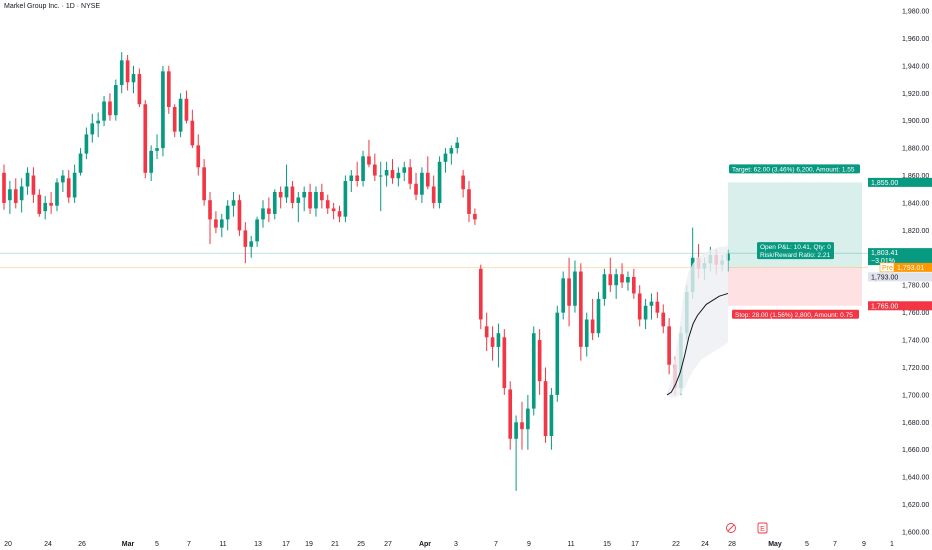 This screenshot has width=932, height=550. What do you see at coordinates (892, 544) in the screenshot?
I see `time-tick-label: 1` at bounding box center [892, 544].